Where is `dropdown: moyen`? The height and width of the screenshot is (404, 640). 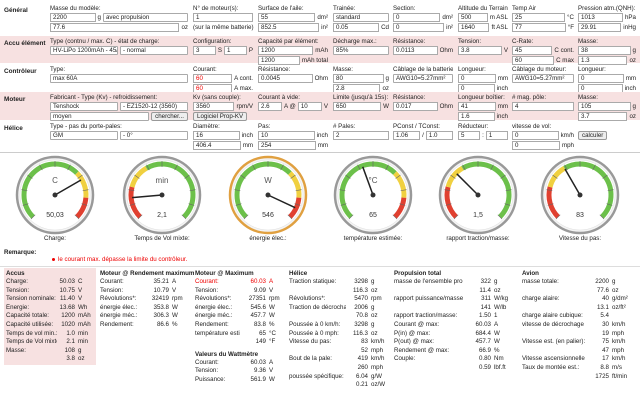
dropdown: moyen is located at coordinates (100, 116).